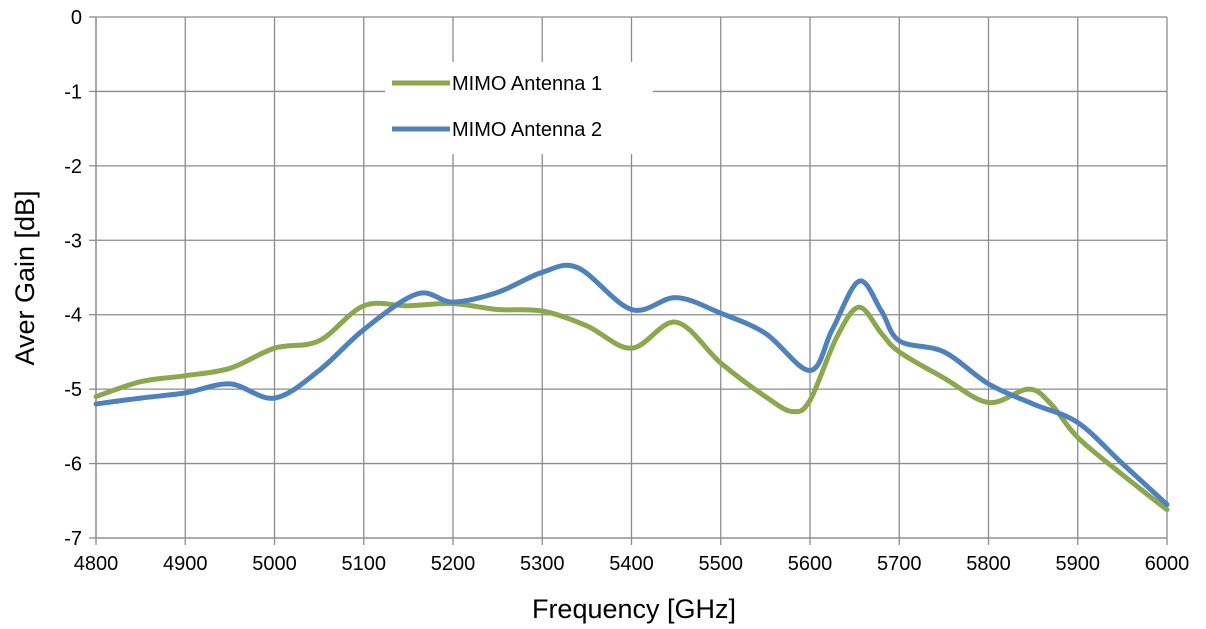  Describe the element at coordinates (25, 277) in the screenshot. I see `y-axis-title: Aver Gain [dB]` at that location.